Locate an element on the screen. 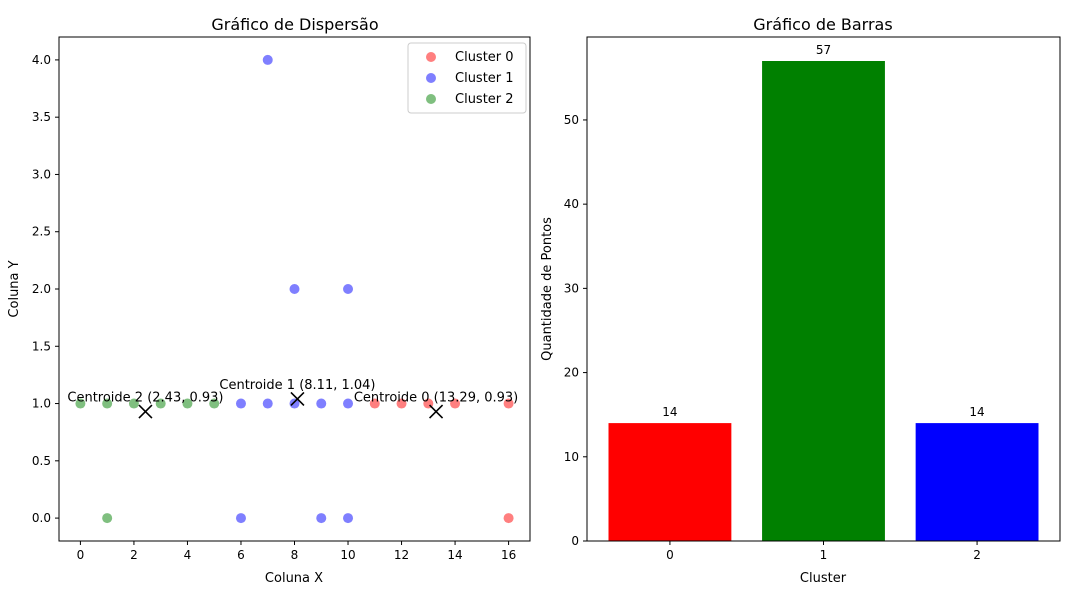 This screenshot has width=1072, height=600. legend-frame is located at coordinates (467, 78).